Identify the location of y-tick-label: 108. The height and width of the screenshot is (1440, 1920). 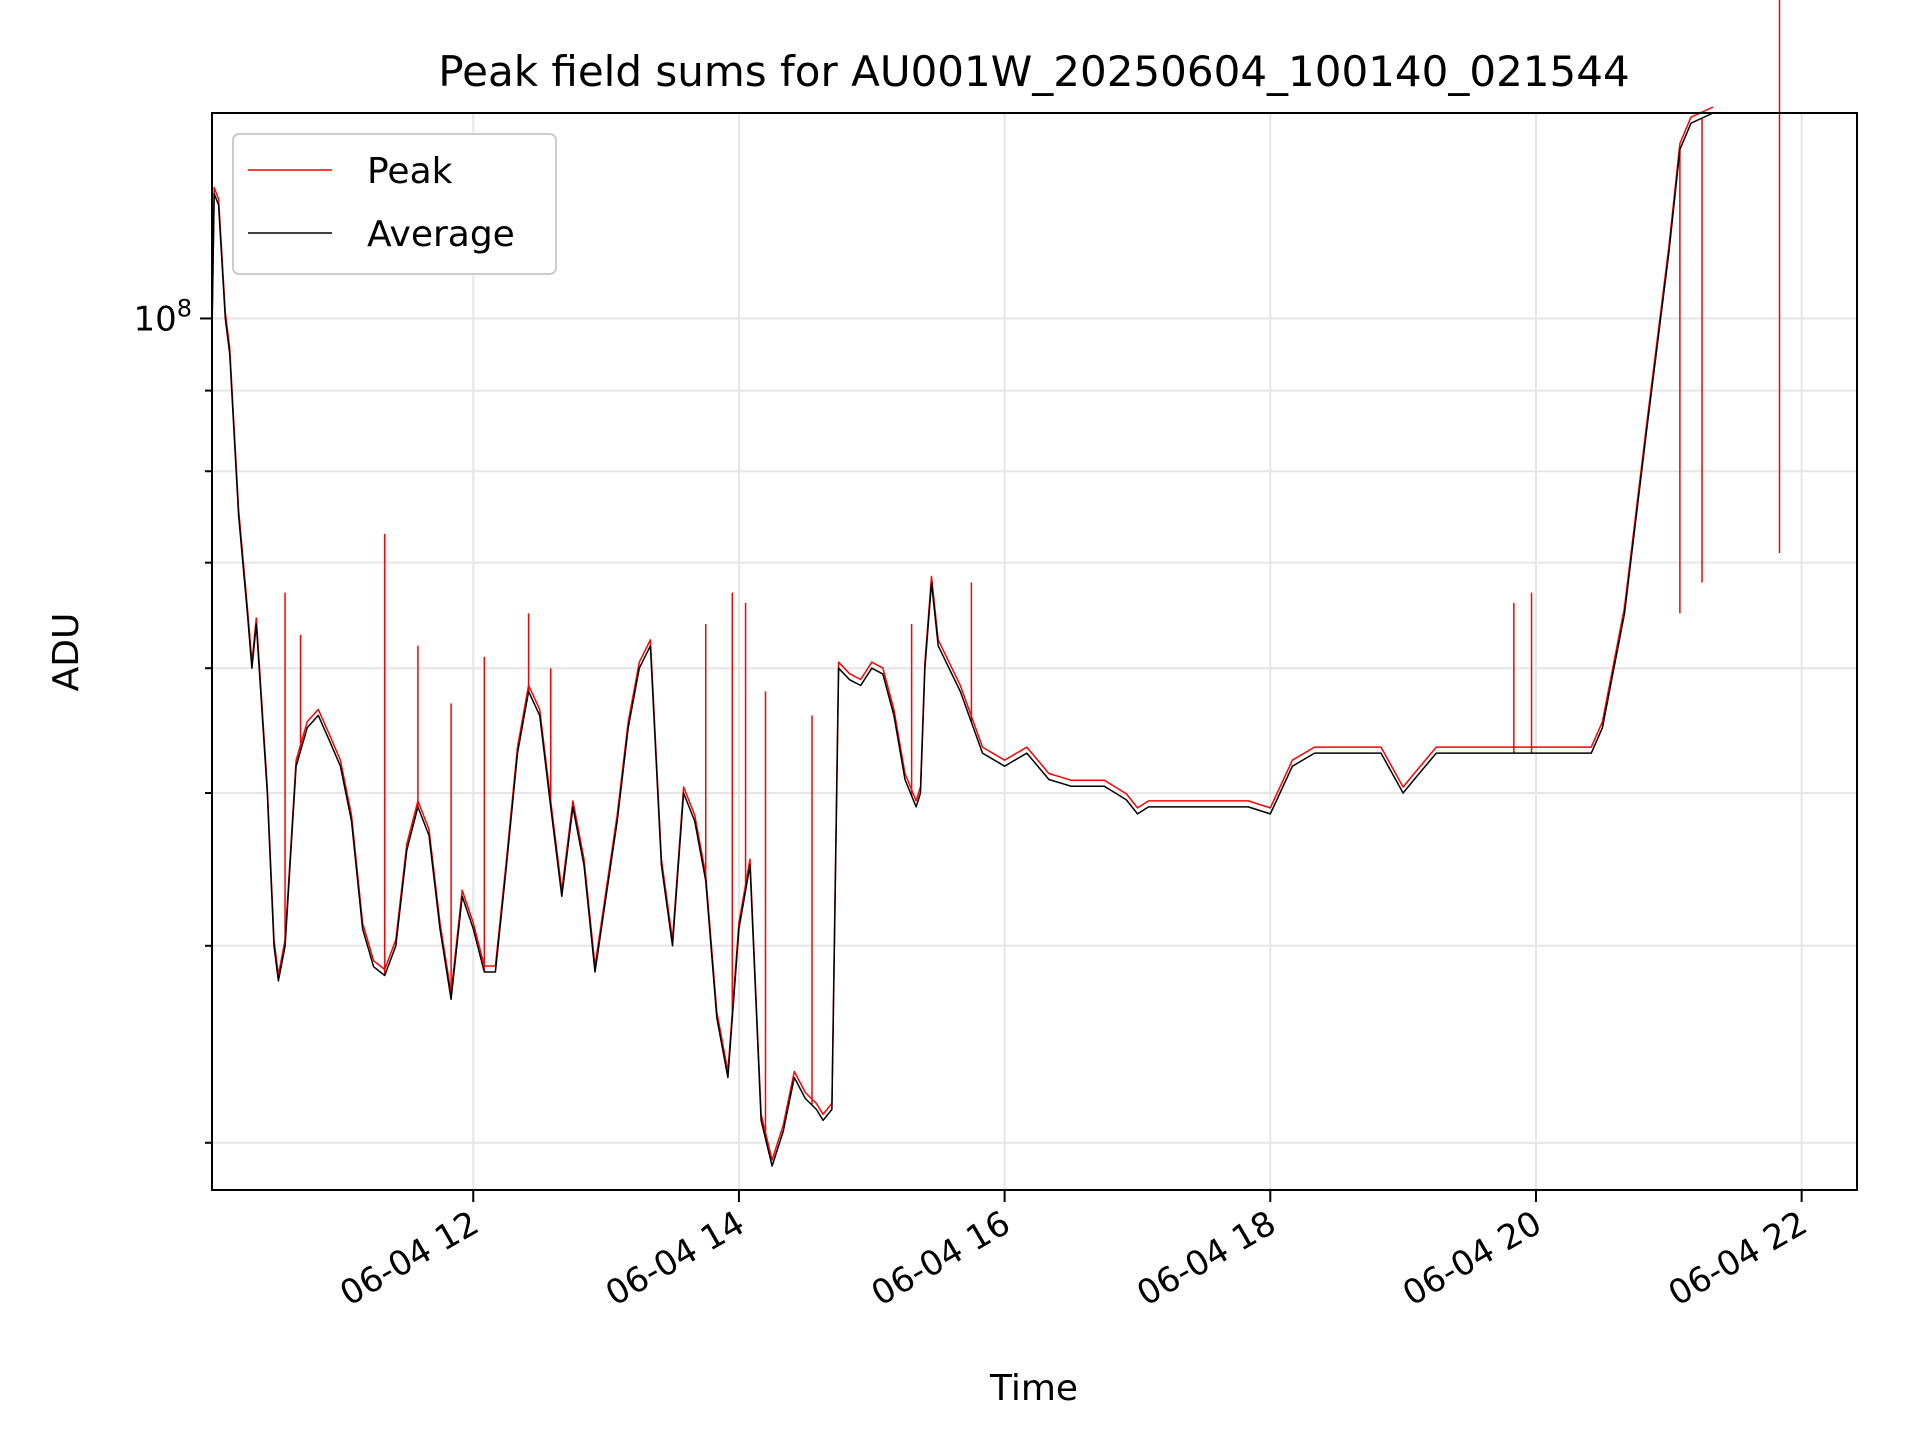
(162, 316).